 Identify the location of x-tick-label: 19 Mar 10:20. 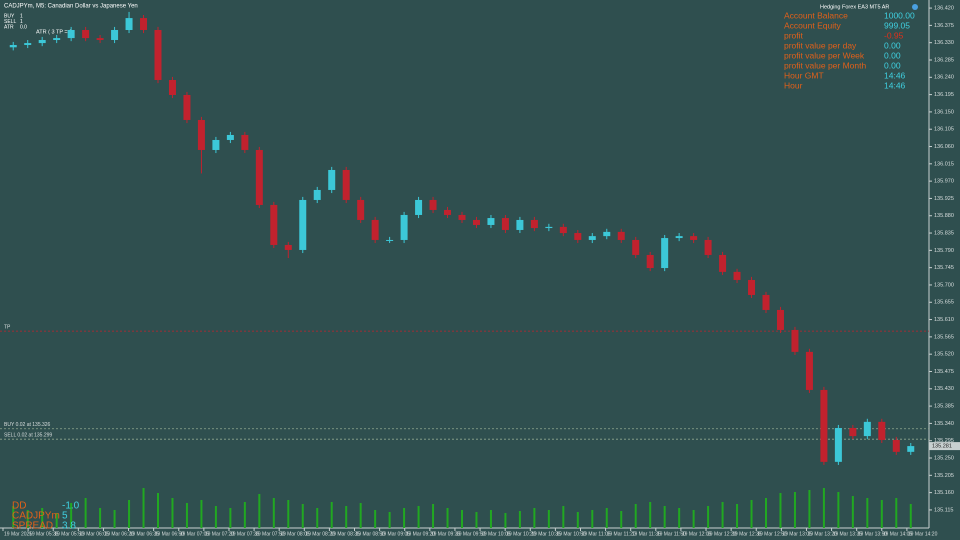
(521, 534).